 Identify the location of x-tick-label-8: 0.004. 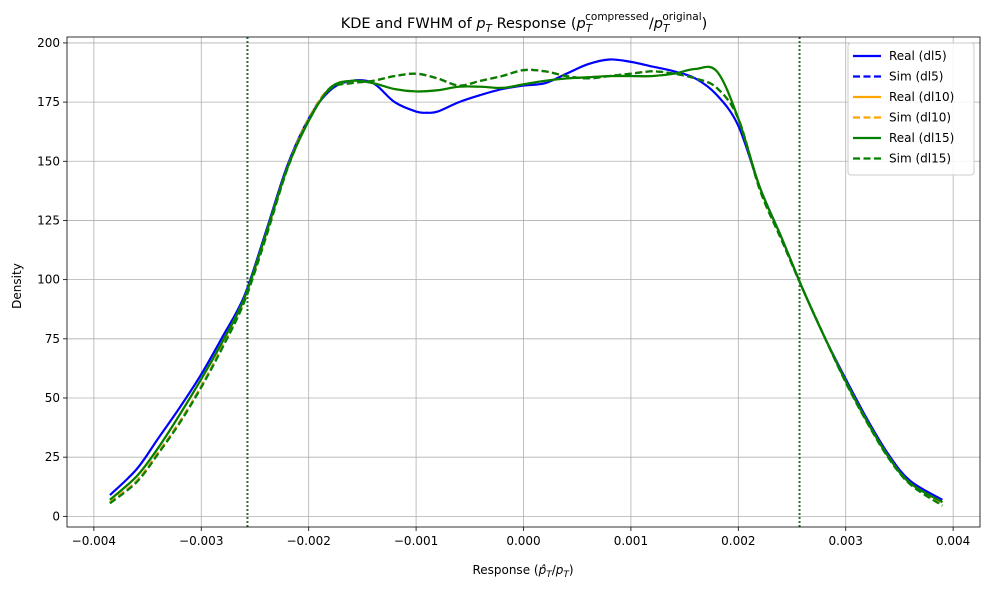
(953, 541).